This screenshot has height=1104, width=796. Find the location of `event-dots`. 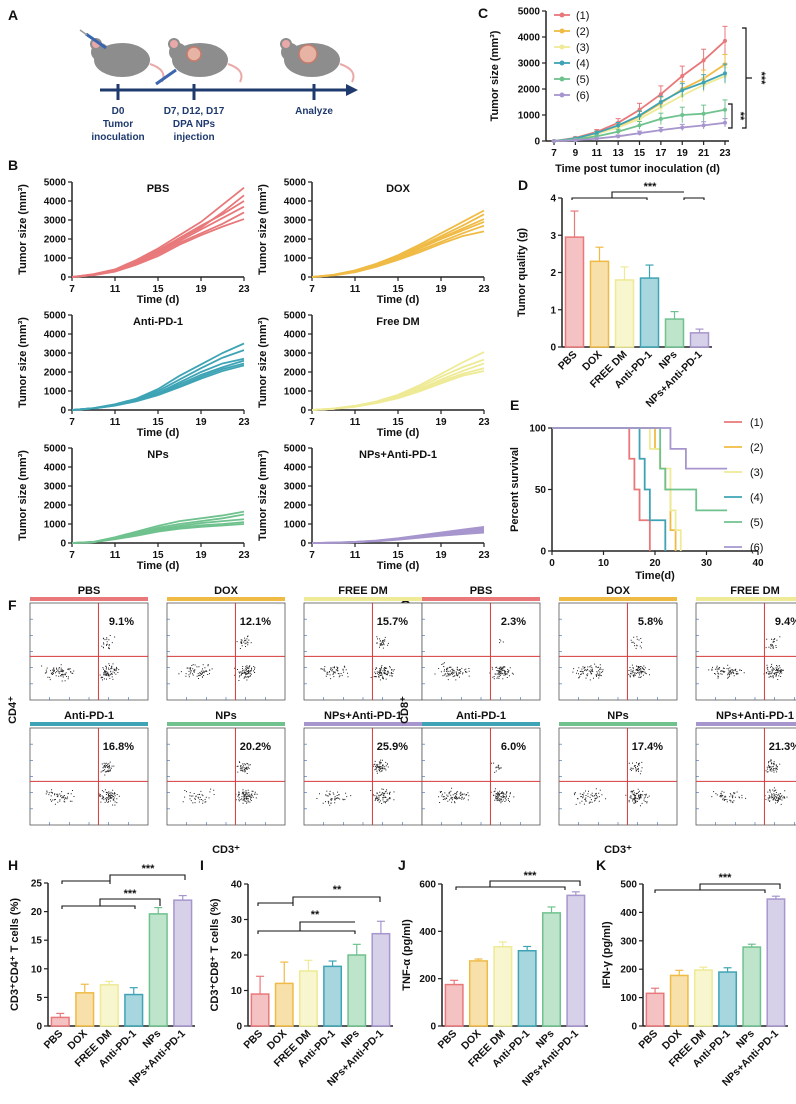

event-dots is located at coordinates (746, 658).